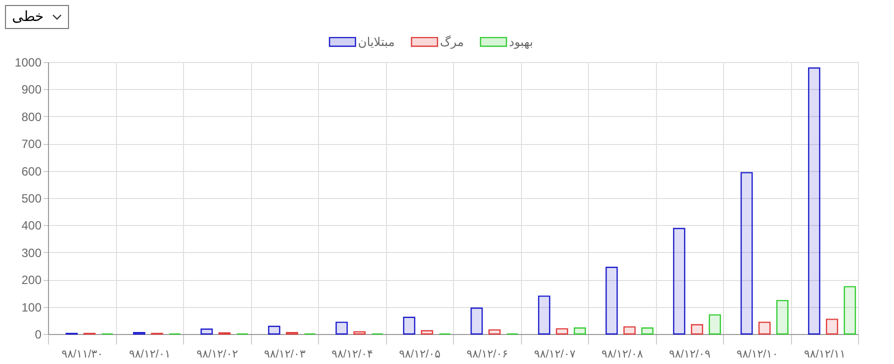 The image size is (894, 364). What do you see at coordinates (419, 354) in the screenshot?
I see `x-tick-label: ۹۸/۱۲/۰۵` at bounding box center [419, 354].